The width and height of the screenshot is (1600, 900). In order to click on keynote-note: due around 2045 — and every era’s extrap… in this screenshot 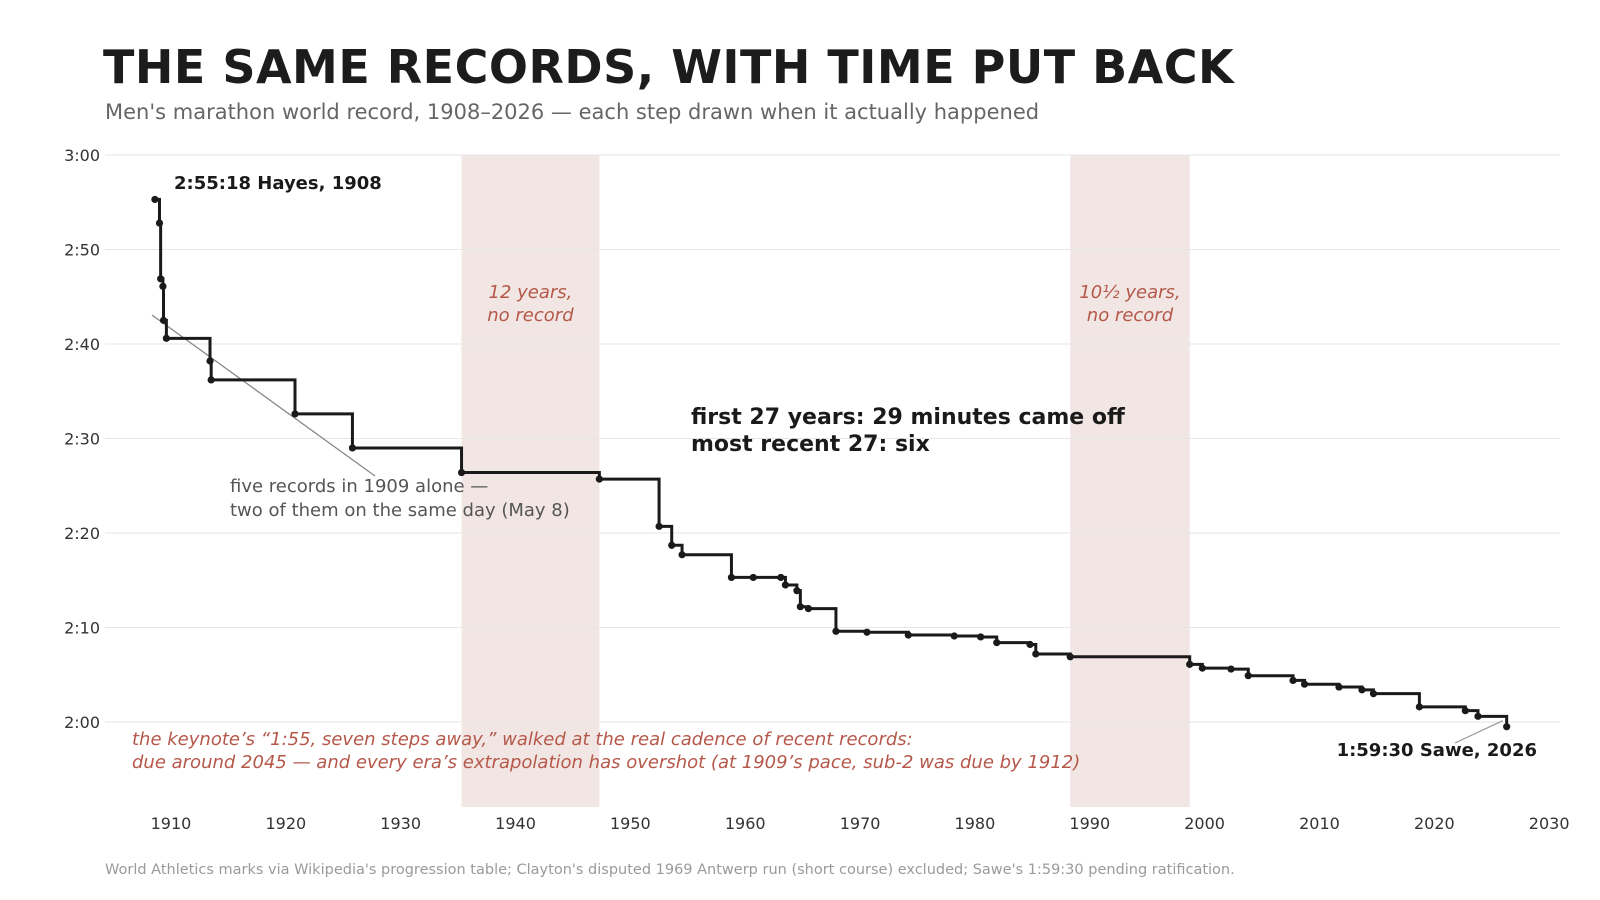, I will do `click(606, 762)`.